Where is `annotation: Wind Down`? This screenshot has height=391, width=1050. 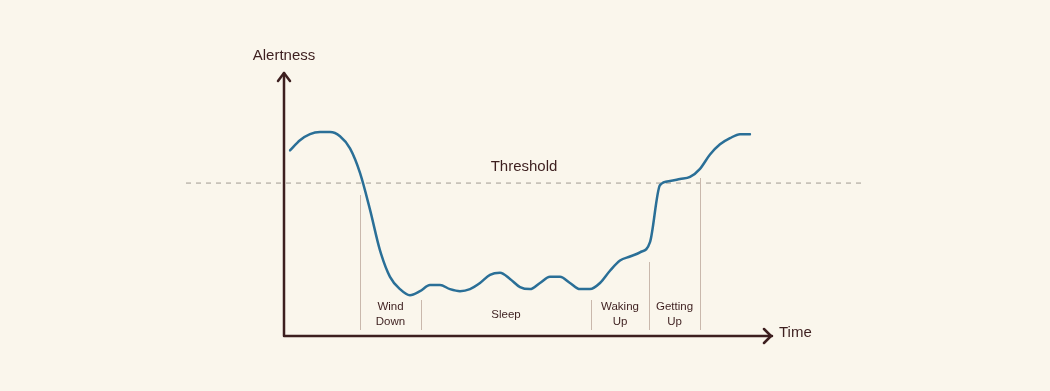 annotation: Wind Down is located at coordinates (390, 314).